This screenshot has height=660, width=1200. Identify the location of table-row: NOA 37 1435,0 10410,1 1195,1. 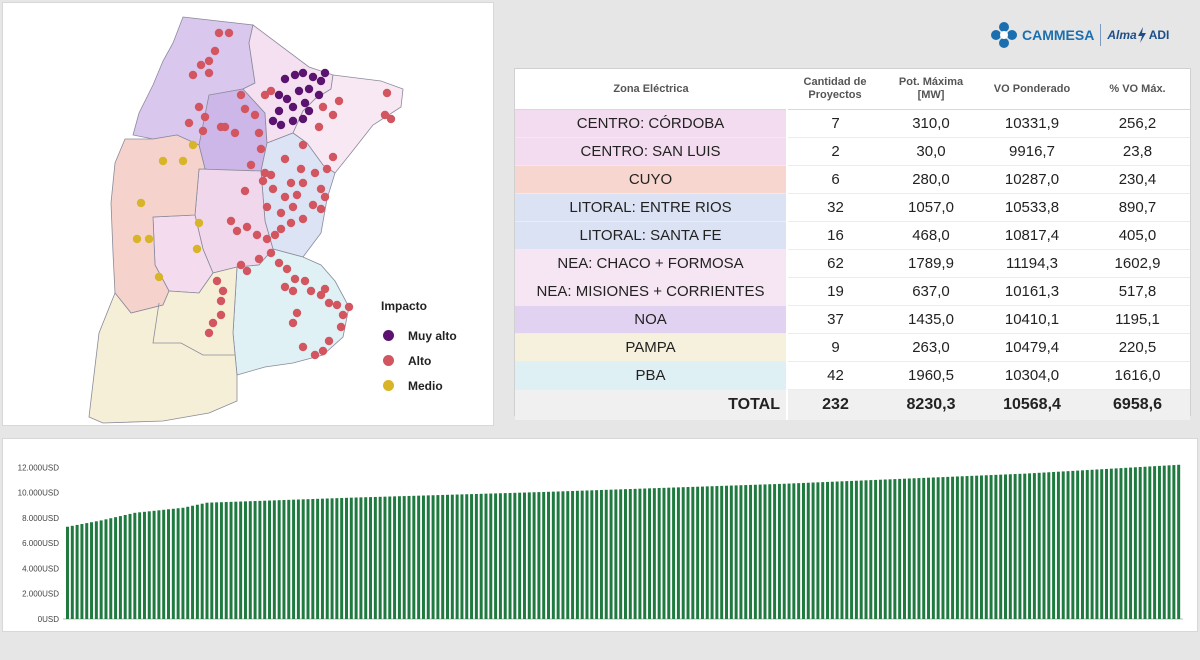
(852, 319).